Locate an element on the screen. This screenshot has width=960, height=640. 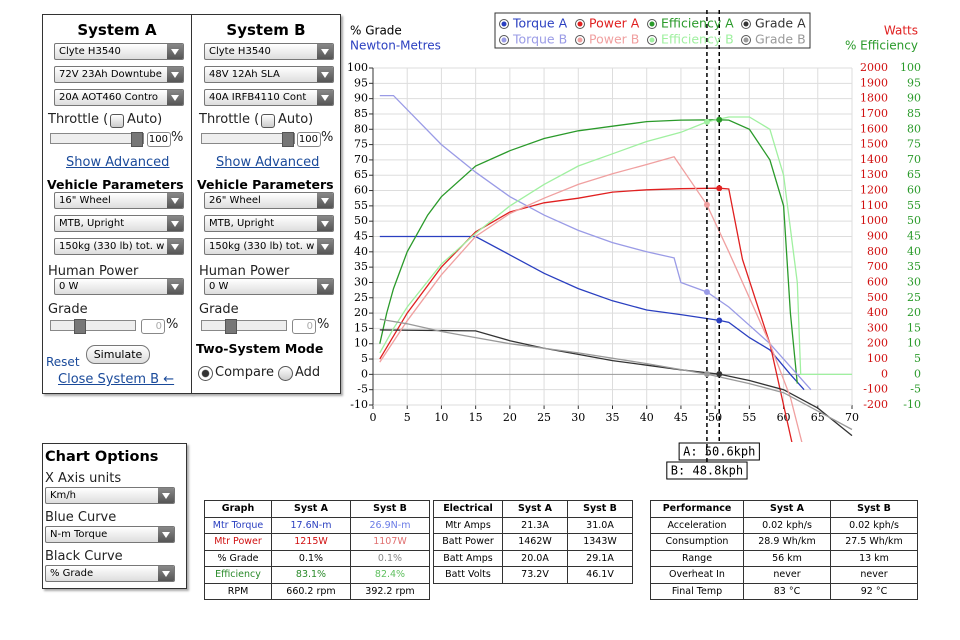
x-tick-label: 10 is located at coordinates (441, 417).